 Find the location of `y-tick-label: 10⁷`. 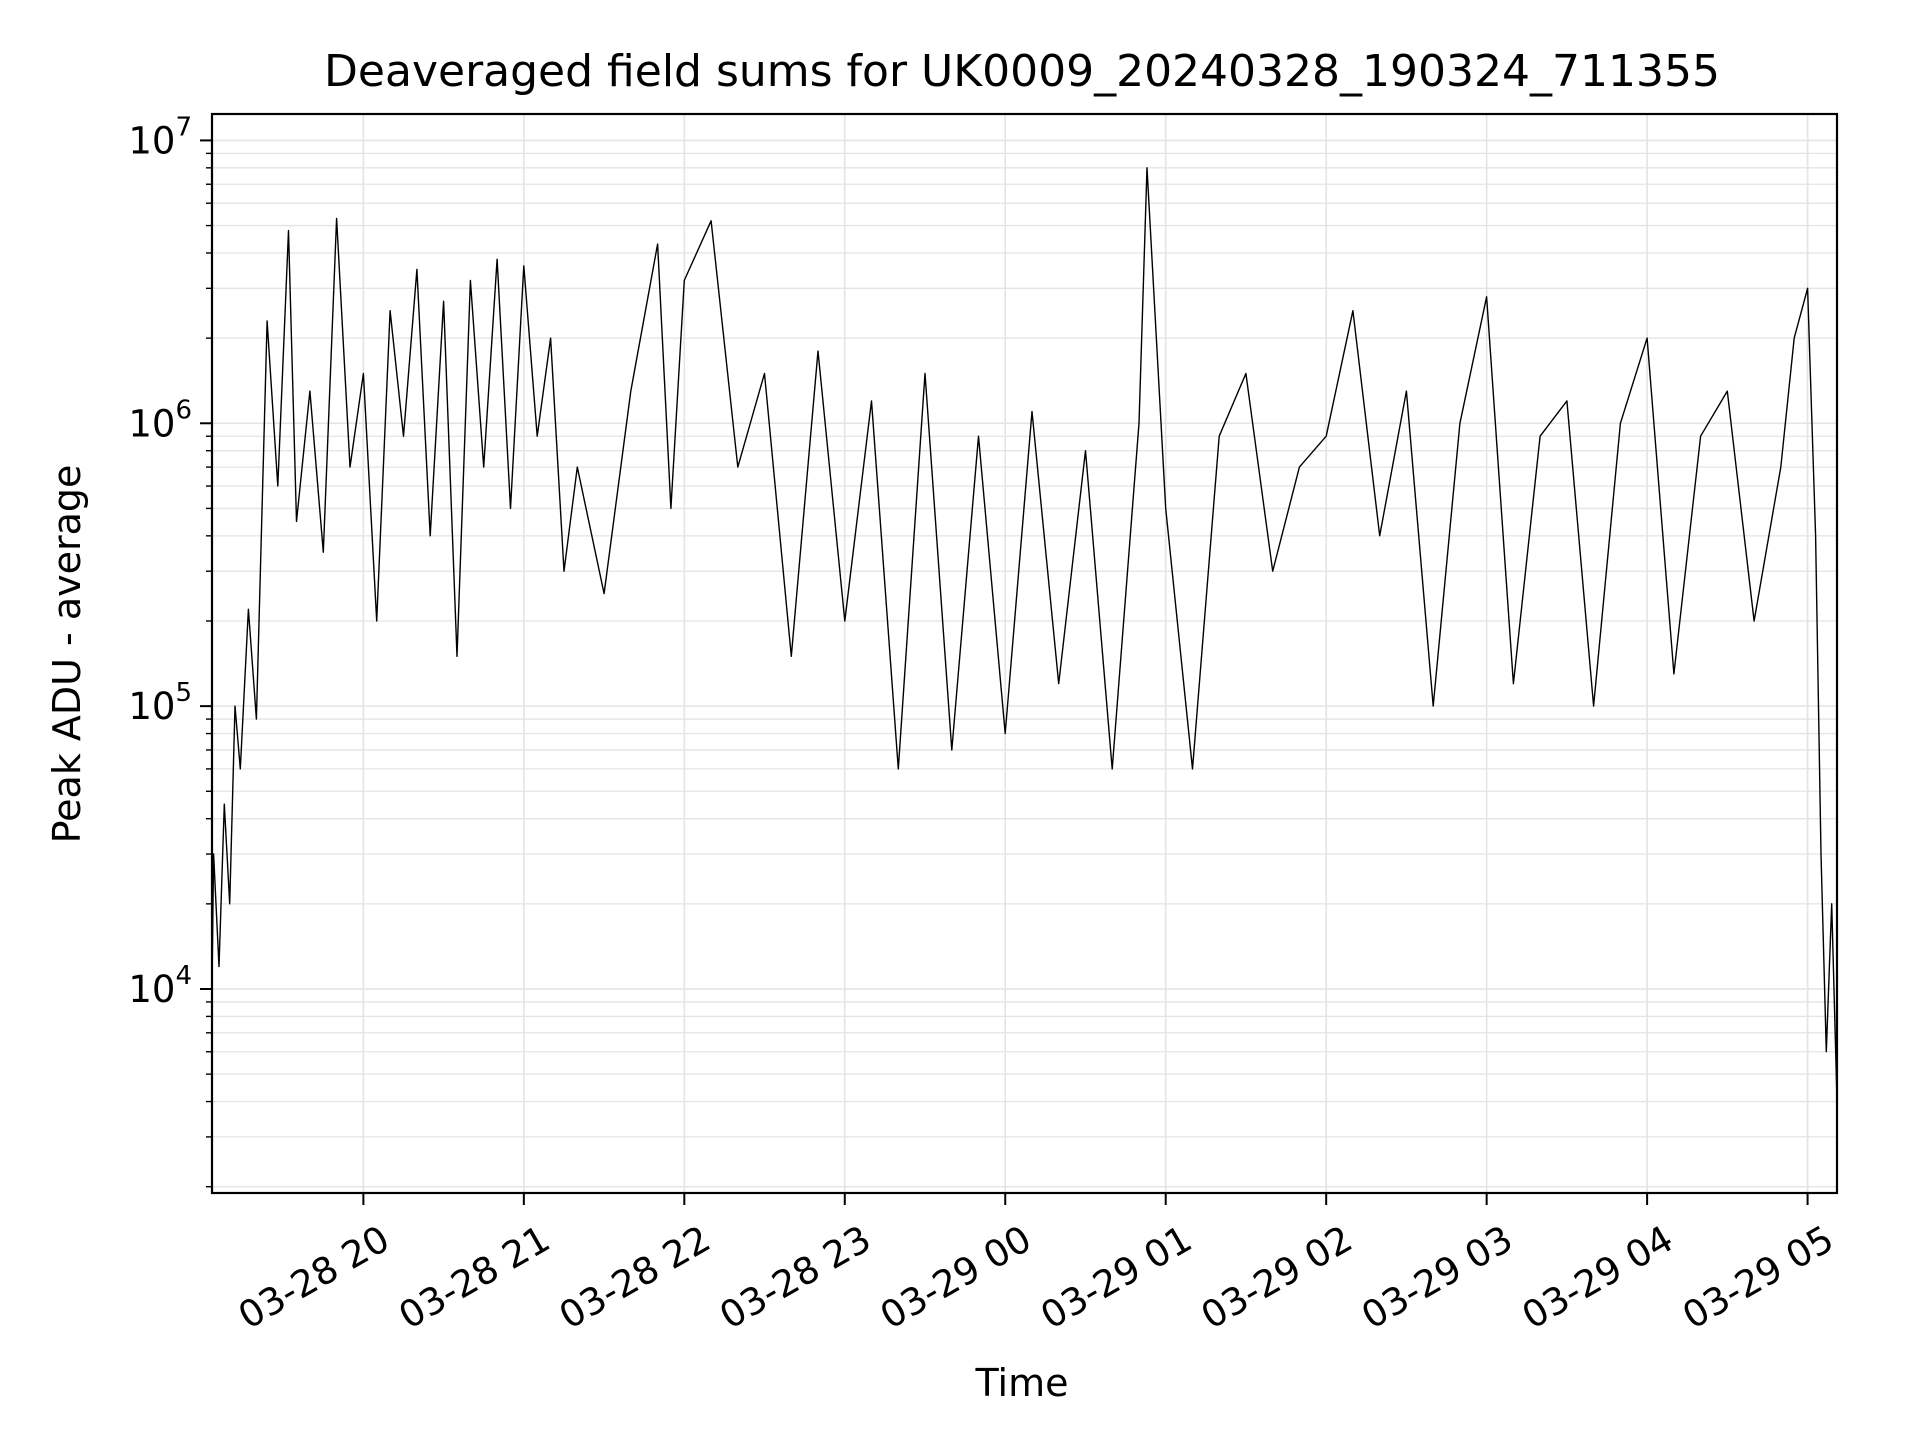

y-tick-label: 10⁷ is located at coordinates (160, 137).